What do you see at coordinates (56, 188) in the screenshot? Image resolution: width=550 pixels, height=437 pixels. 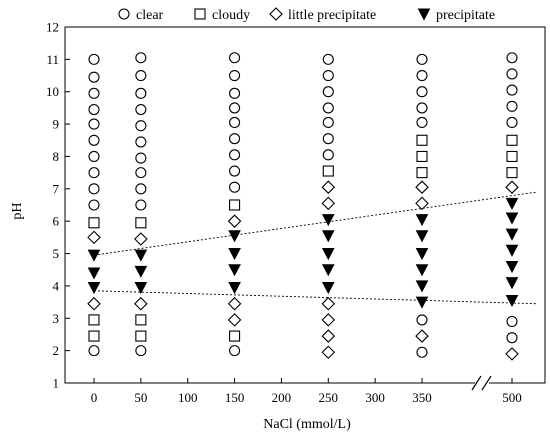 I see `y-tick-label: 7` at bounding box center [56, 188].